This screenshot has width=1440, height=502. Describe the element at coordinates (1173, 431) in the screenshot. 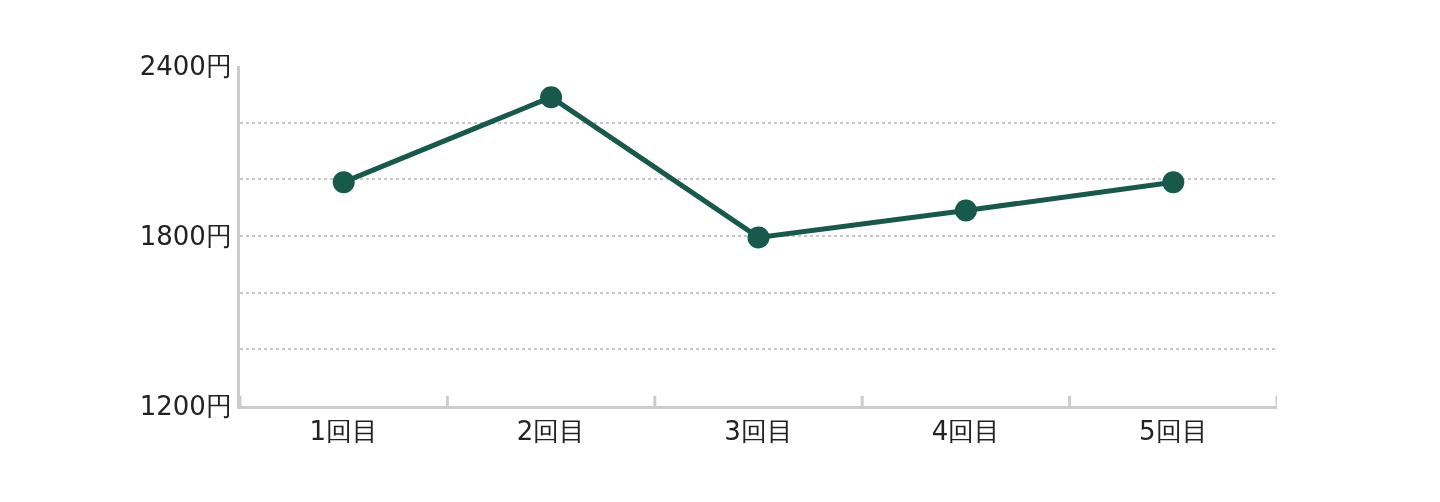

I see `x-tick-label: 5回目` at that location.